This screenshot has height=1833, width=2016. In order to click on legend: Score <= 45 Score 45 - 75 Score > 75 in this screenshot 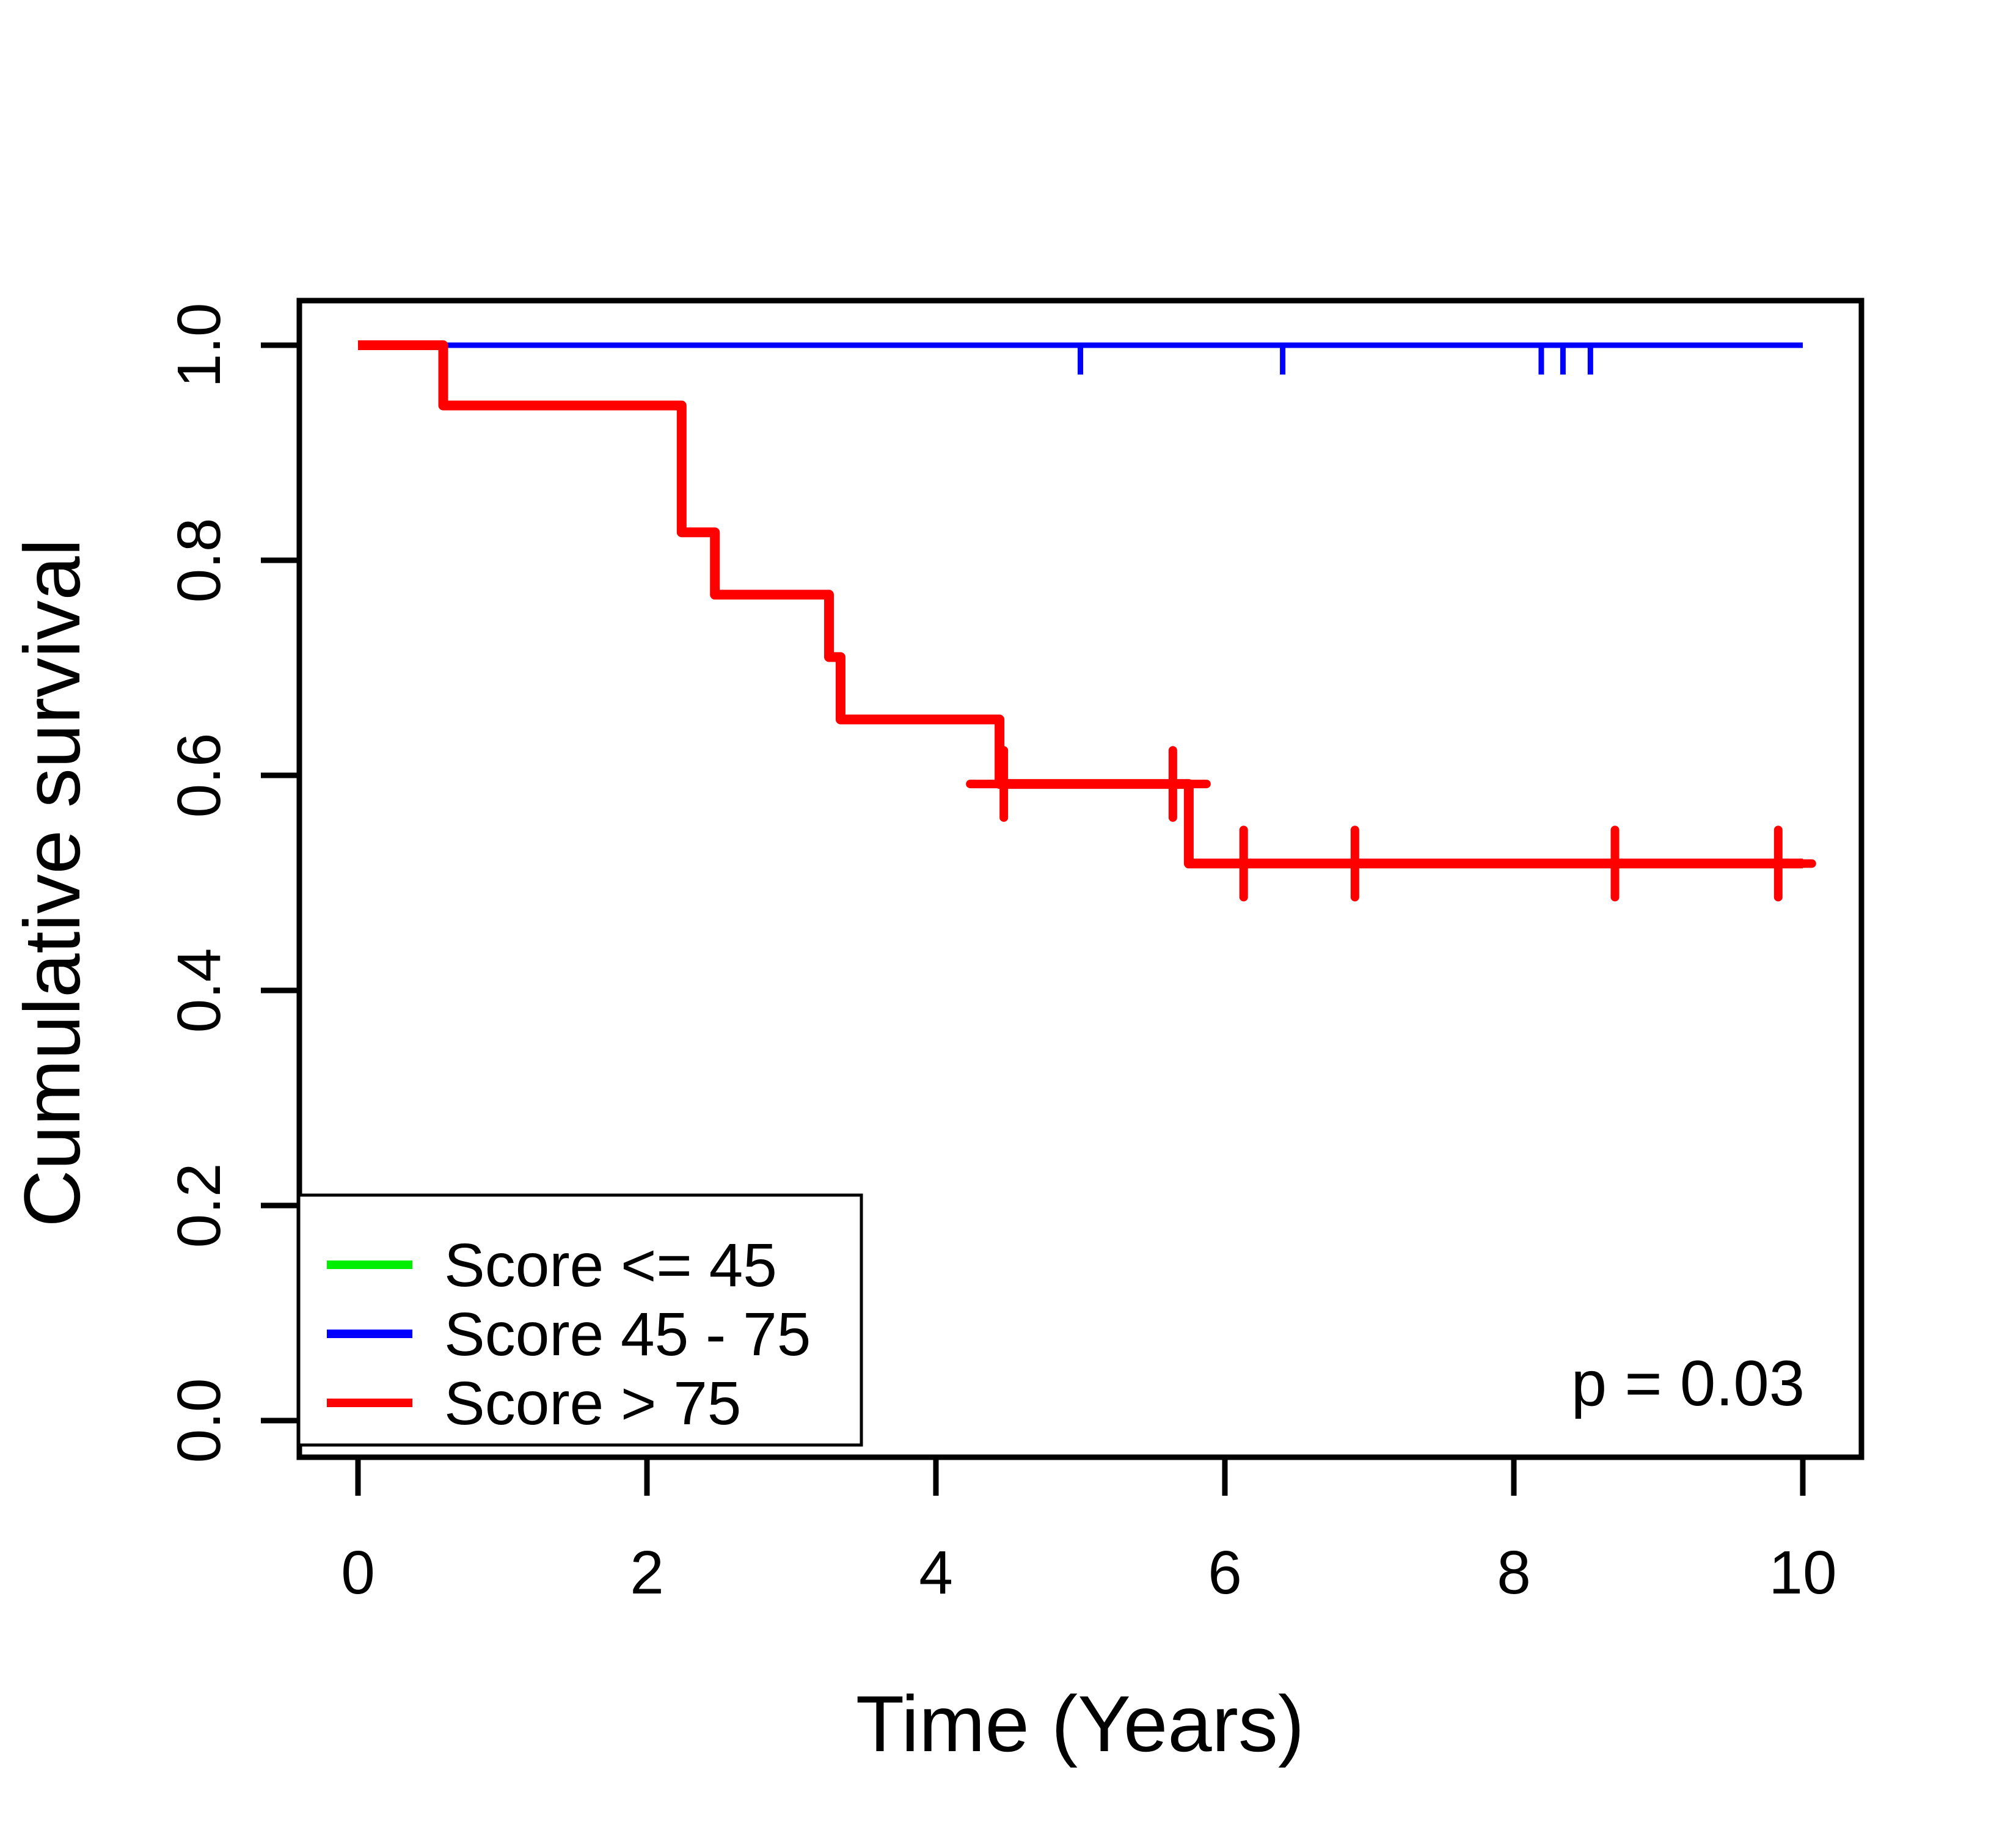, I will do `click(580, 1320)`.